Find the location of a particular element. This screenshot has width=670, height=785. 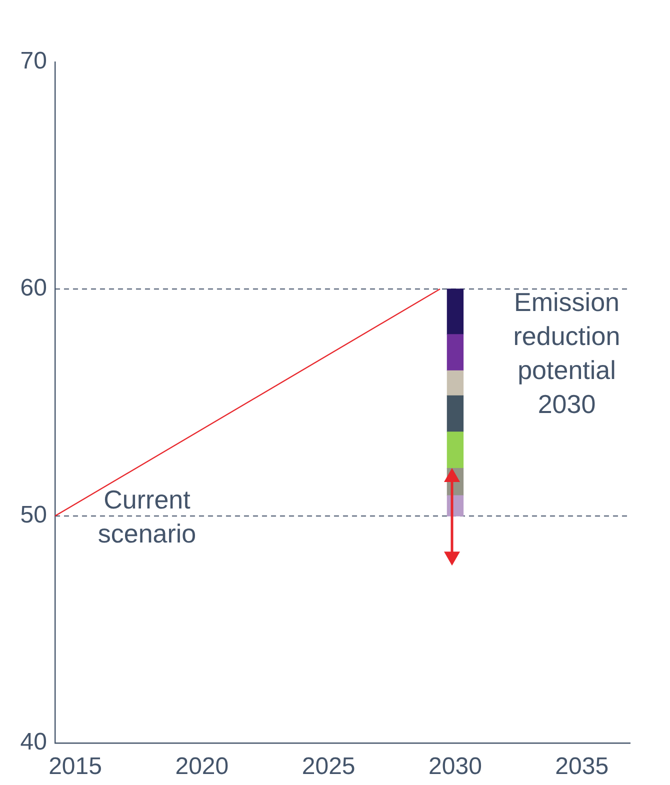

x-tick-label: 2015 is located at coordinates (75, 766).